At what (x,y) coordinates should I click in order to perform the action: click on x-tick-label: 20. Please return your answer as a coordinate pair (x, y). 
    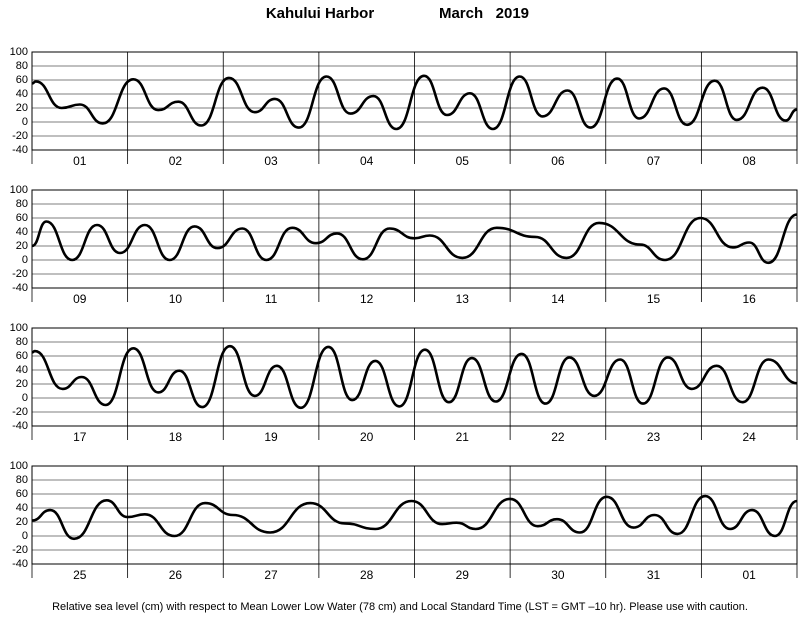
    Looking at the image, I should click on (367, 437).